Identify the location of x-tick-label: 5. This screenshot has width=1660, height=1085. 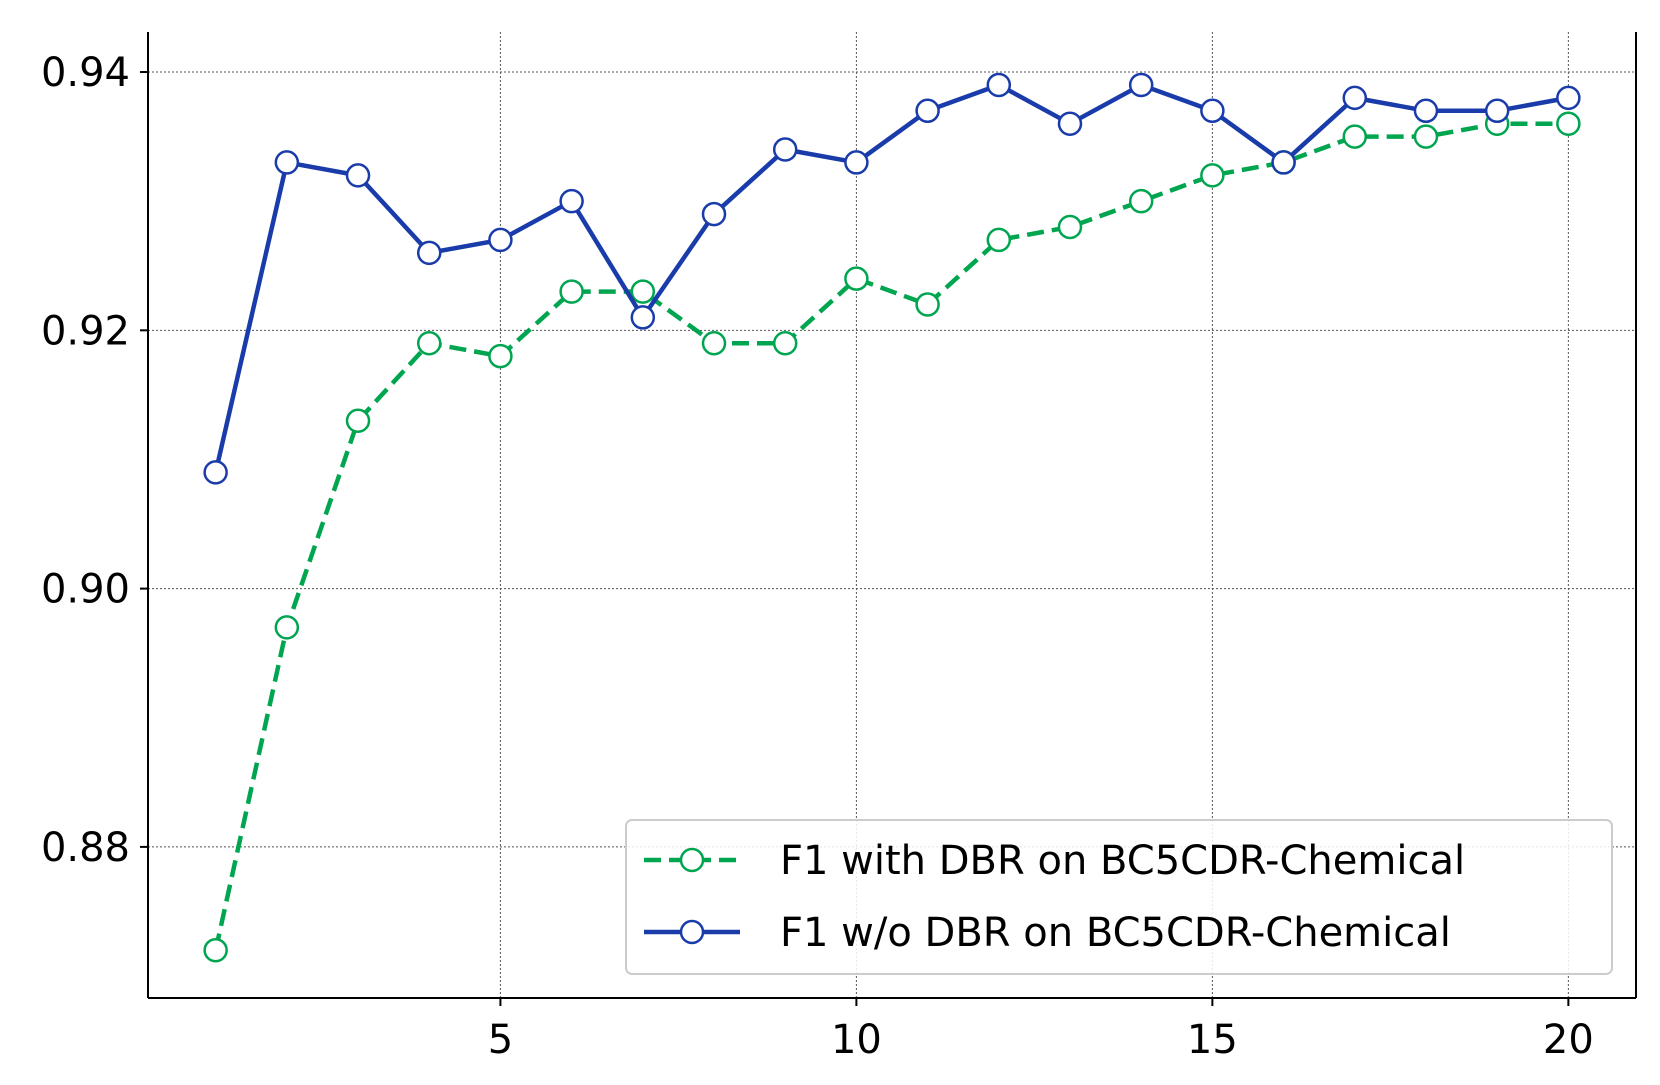
(500, 1040).